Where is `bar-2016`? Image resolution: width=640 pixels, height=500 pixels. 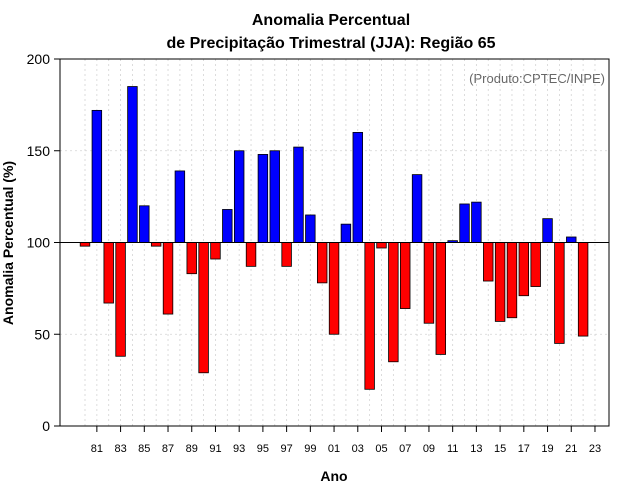
bar-2016 is located at coordinates (512, 280).